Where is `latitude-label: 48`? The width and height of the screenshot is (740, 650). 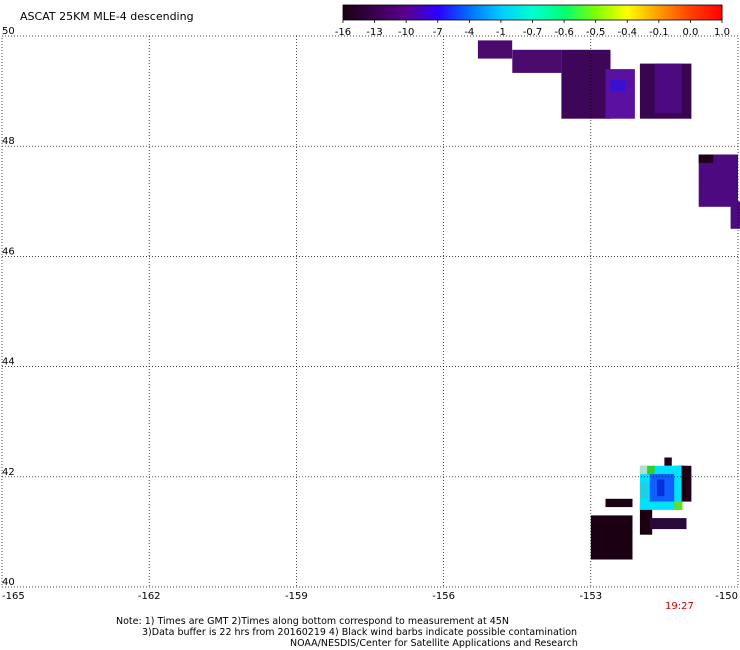
latitude-label: 48 is located at coordinates (8, 141).